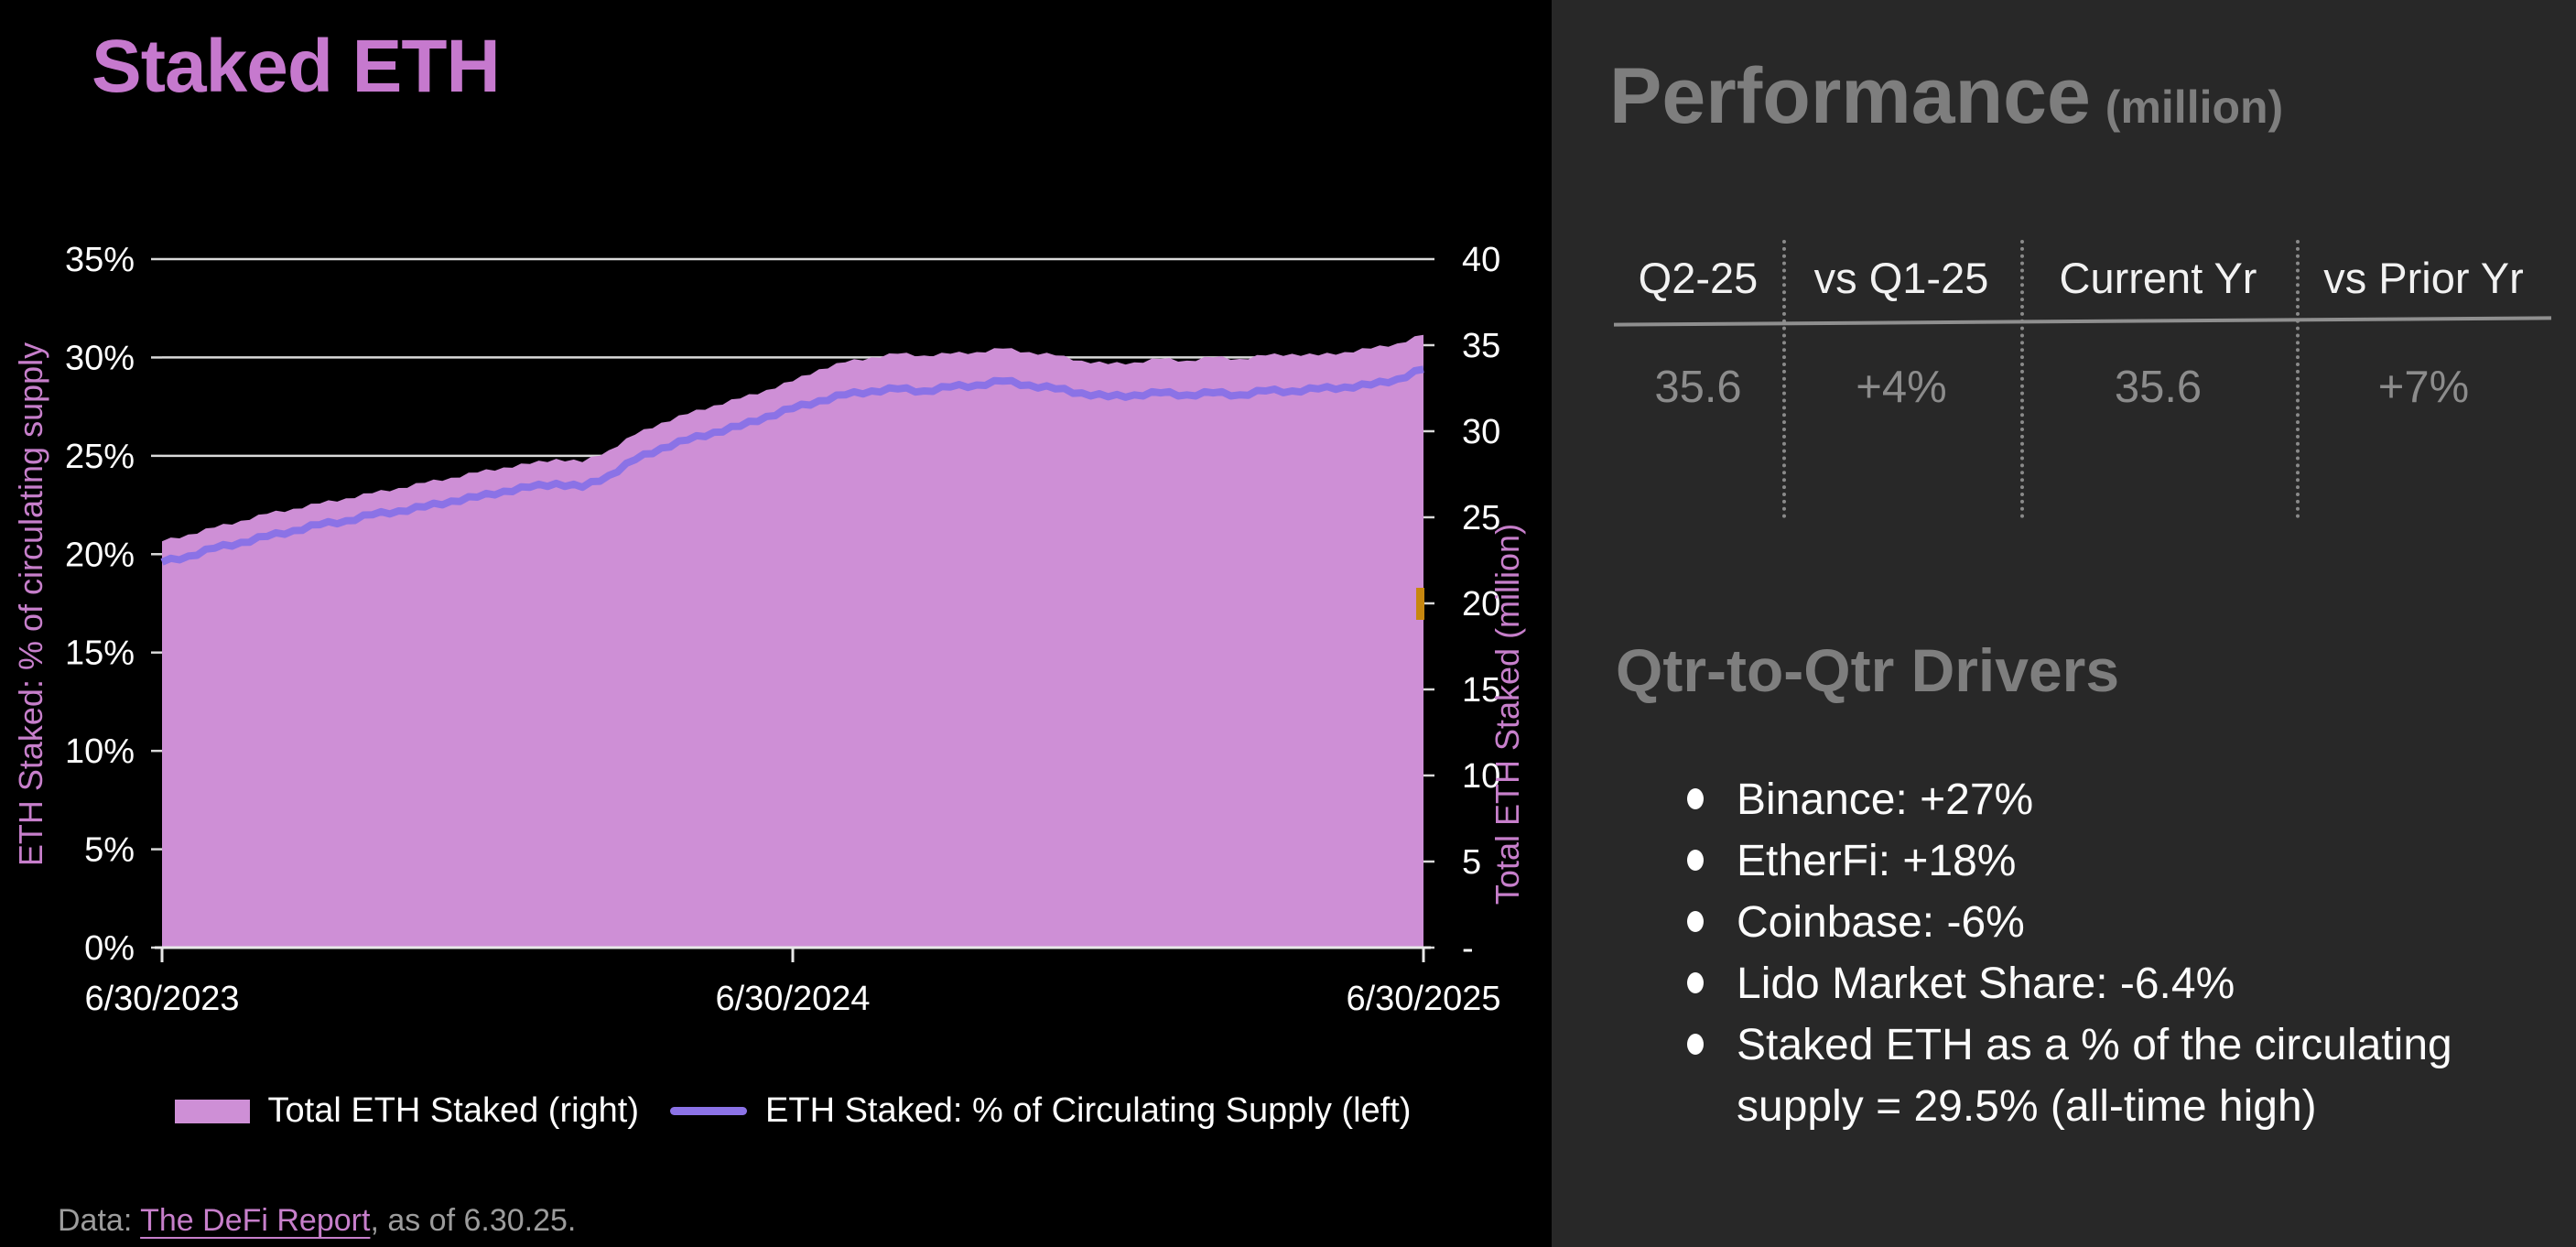  Describe the element at coordinates (1877, 861) in the screenshot. I see `driver-text: EtherFi: +18%` at that location.